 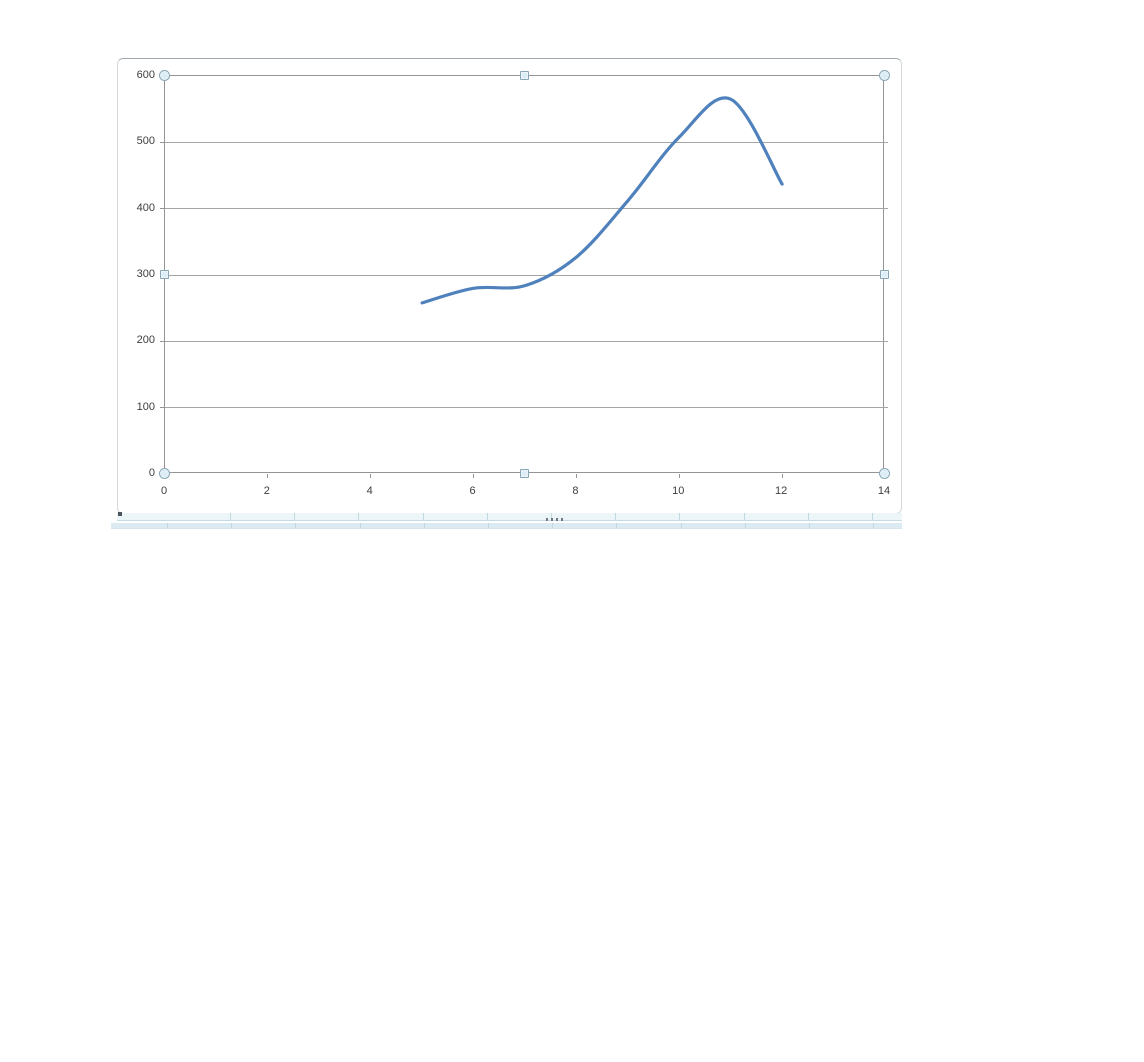 I want to click on selection-handle-top-right, so click(x=884, y=75).